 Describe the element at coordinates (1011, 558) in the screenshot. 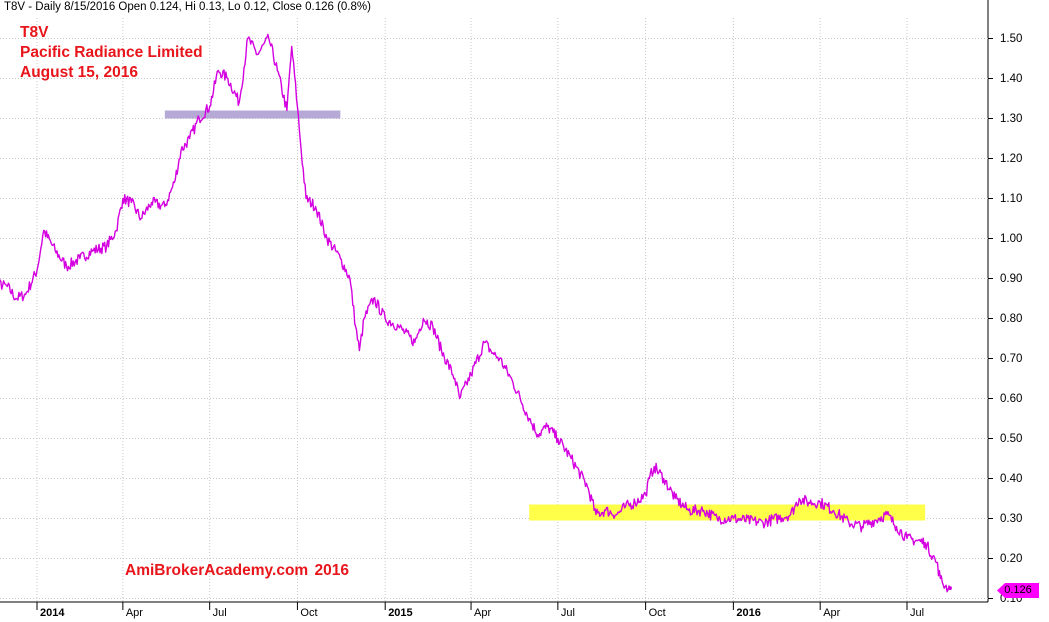

I see `y-tick-label: 0.20` at that location.